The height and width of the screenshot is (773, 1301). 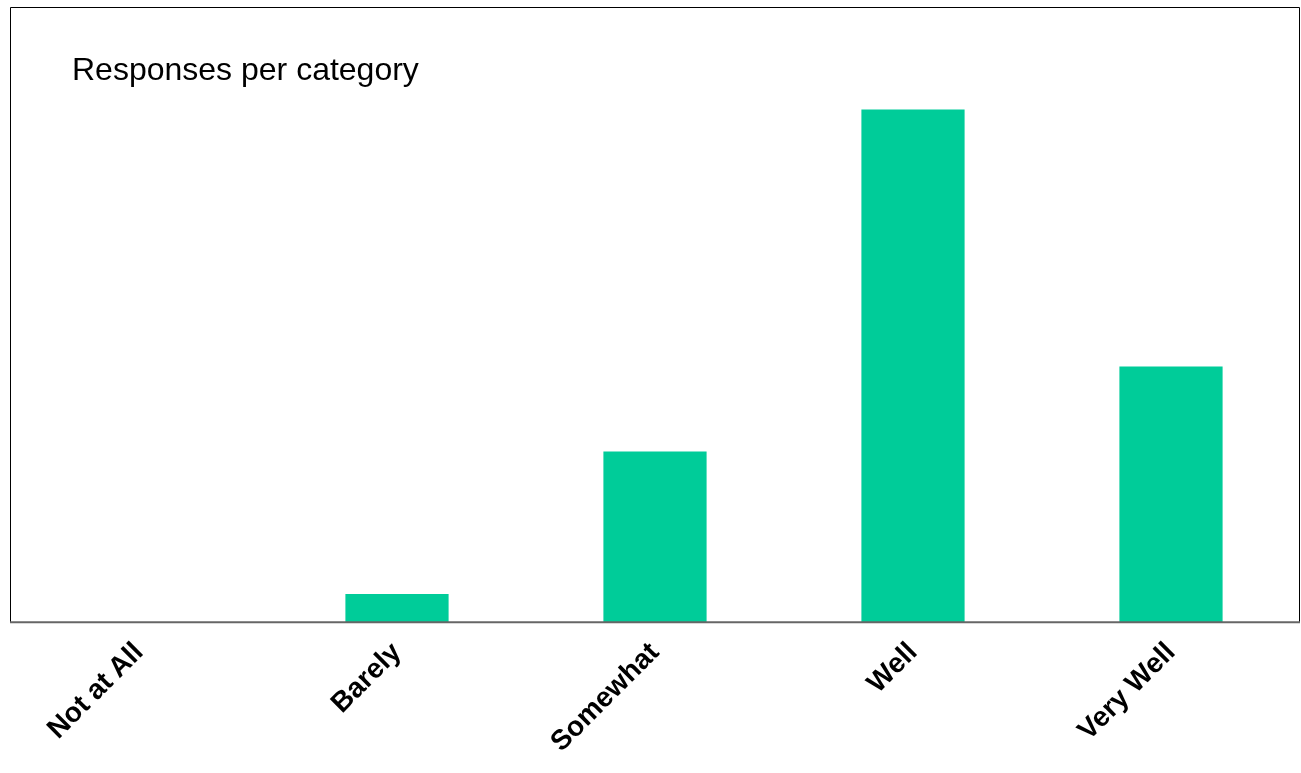 I want to click on chart-title: Responses per category, so click(x=245, y=68).